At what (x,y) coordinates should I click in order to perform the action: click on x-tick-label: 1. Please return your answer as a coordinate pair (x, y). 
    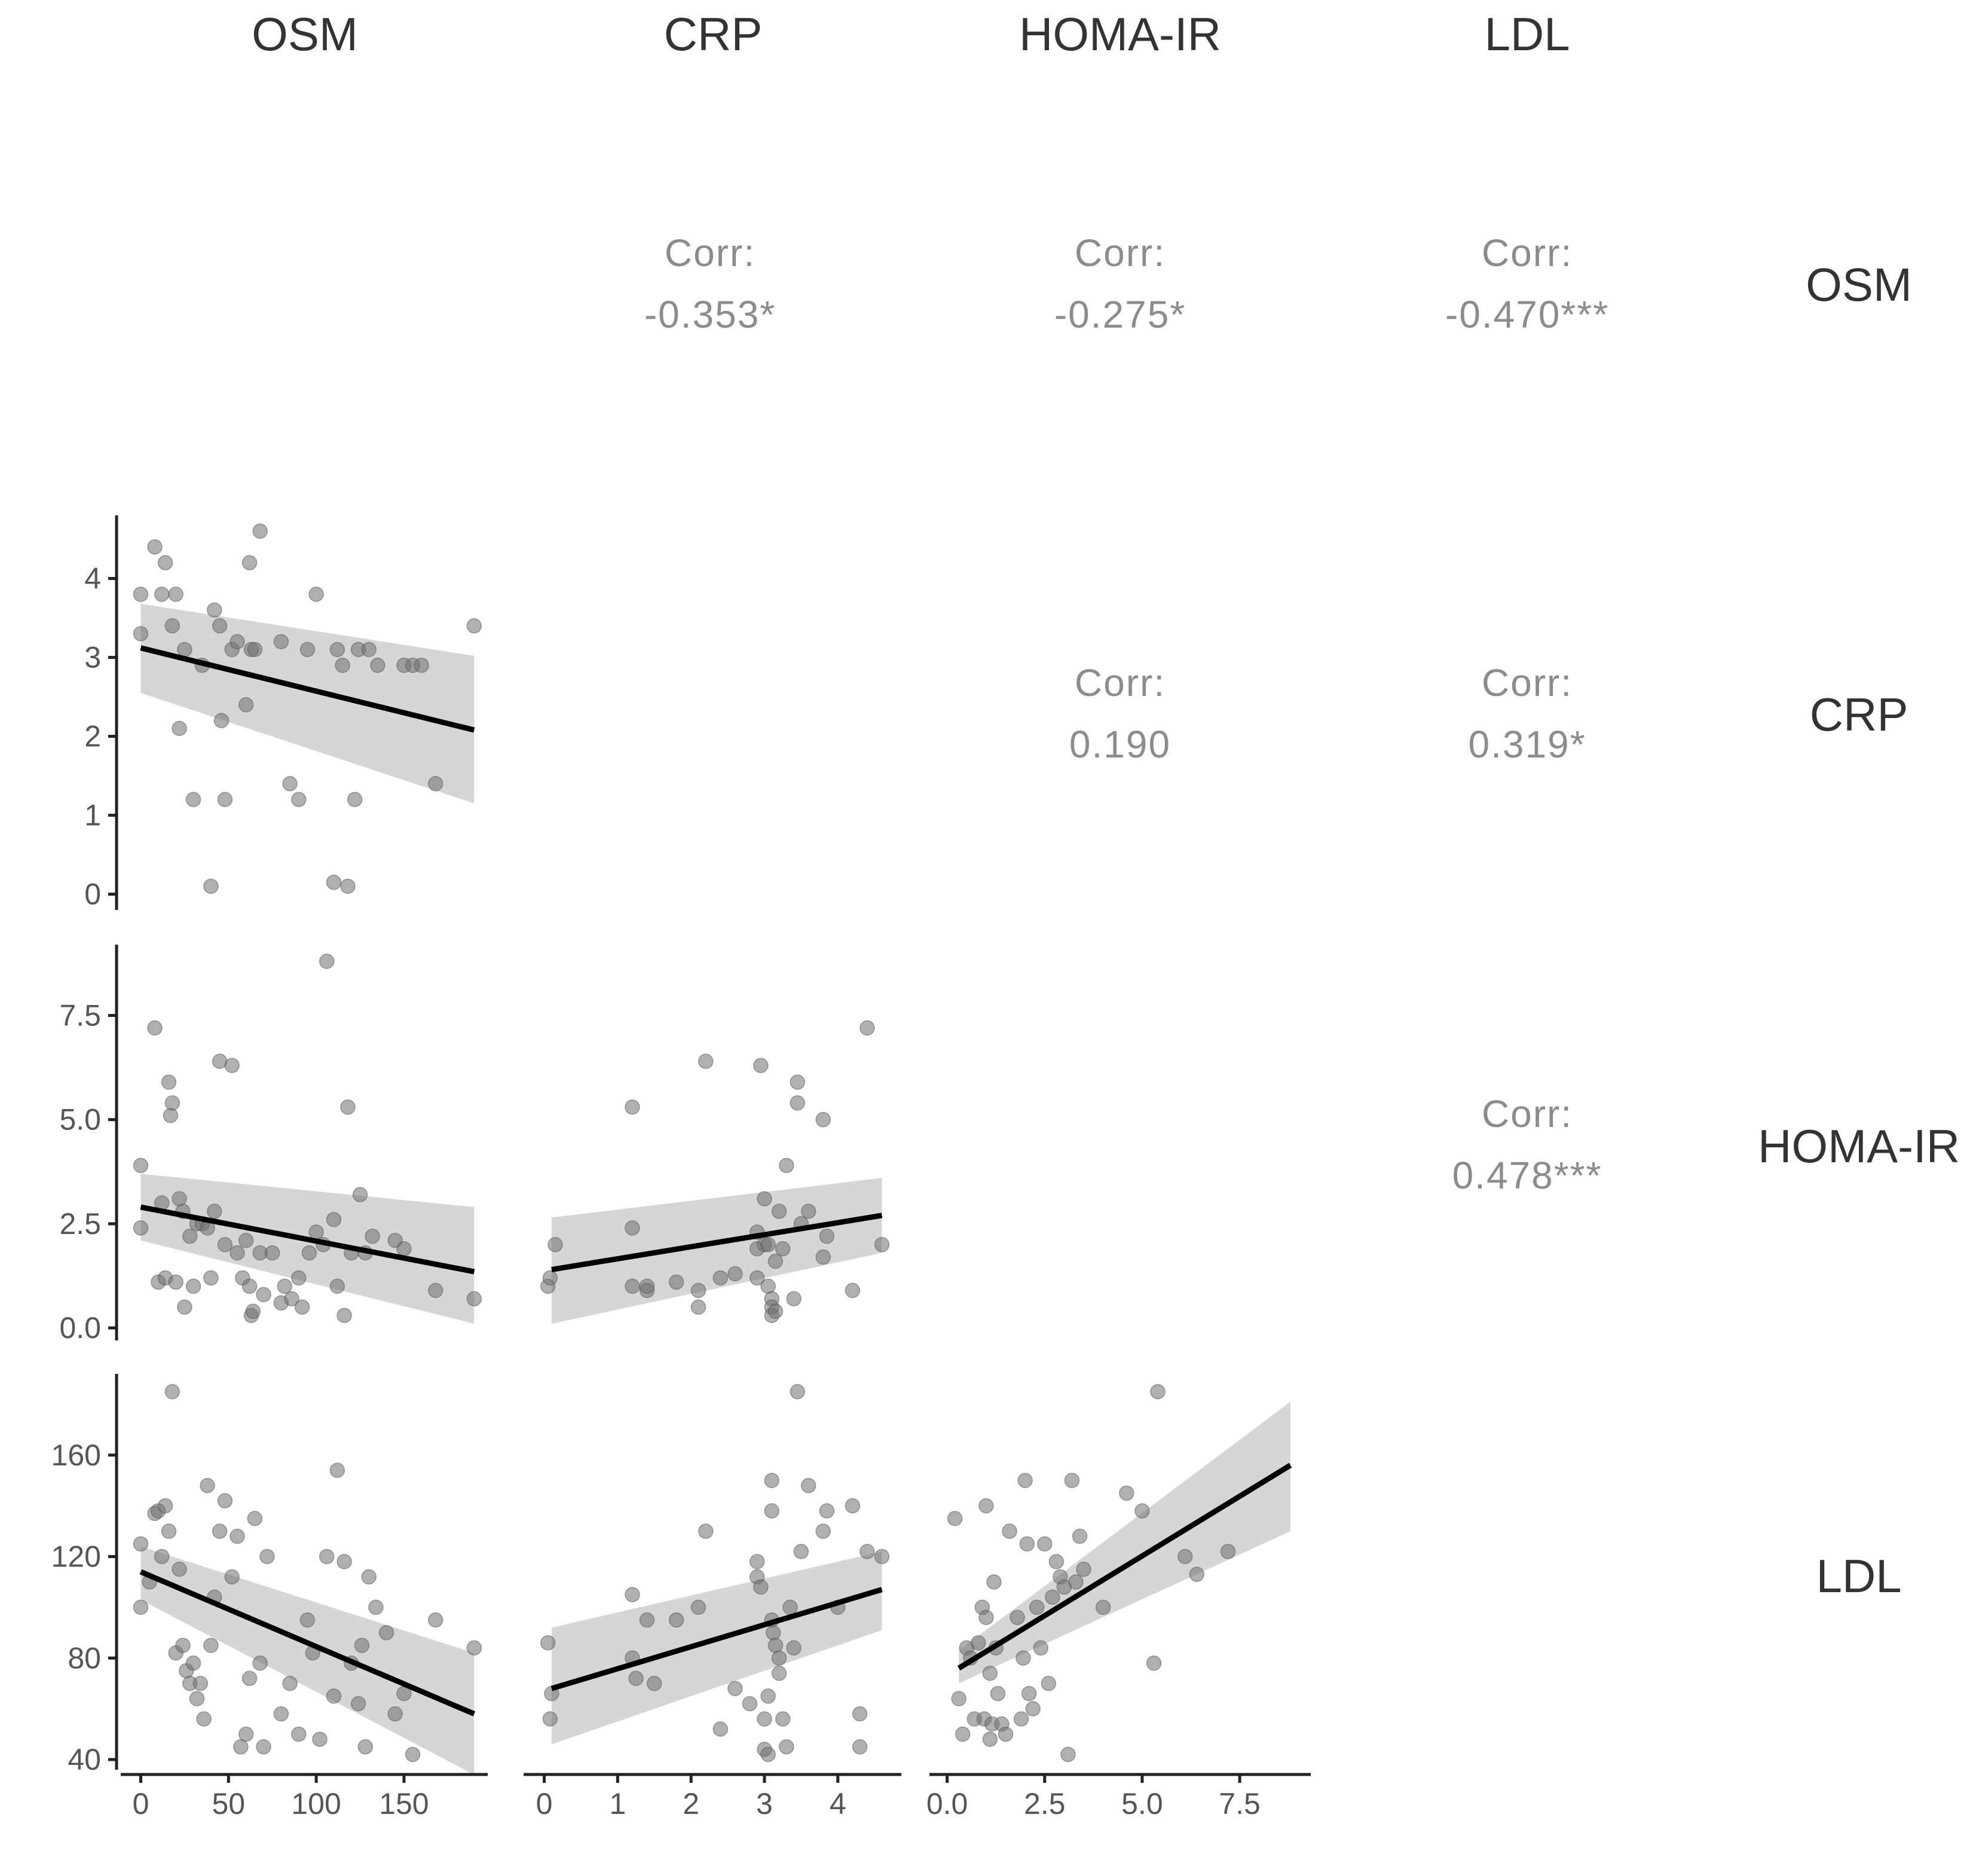
    Looking at the image, I should click on (618, 1804).